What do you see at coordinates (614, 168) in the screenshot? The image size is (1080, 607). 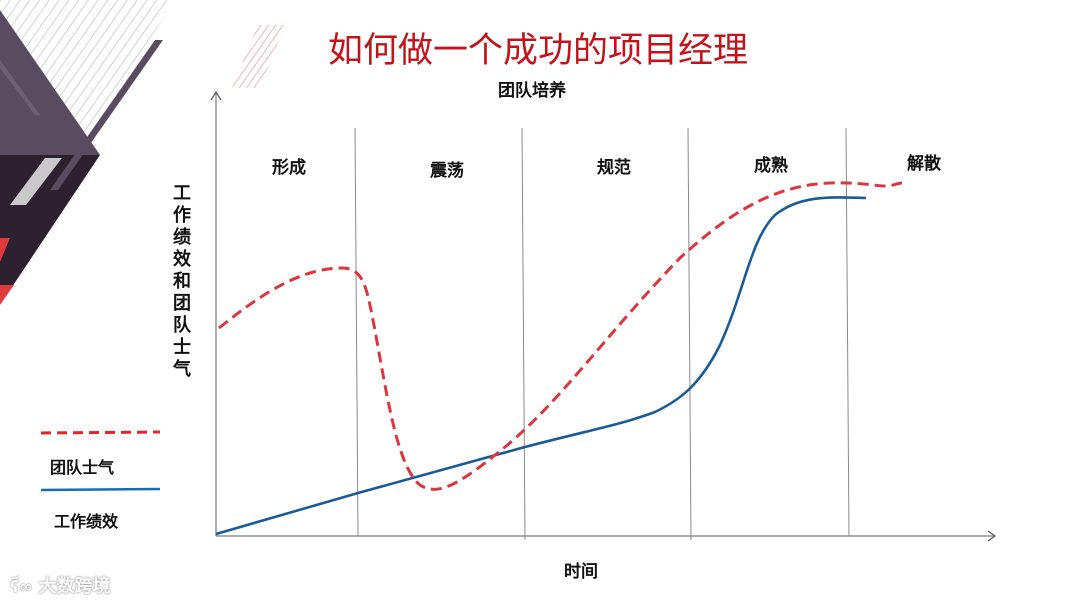 I see `phase-label-norming: 规范` at bounding box center [614, 168].